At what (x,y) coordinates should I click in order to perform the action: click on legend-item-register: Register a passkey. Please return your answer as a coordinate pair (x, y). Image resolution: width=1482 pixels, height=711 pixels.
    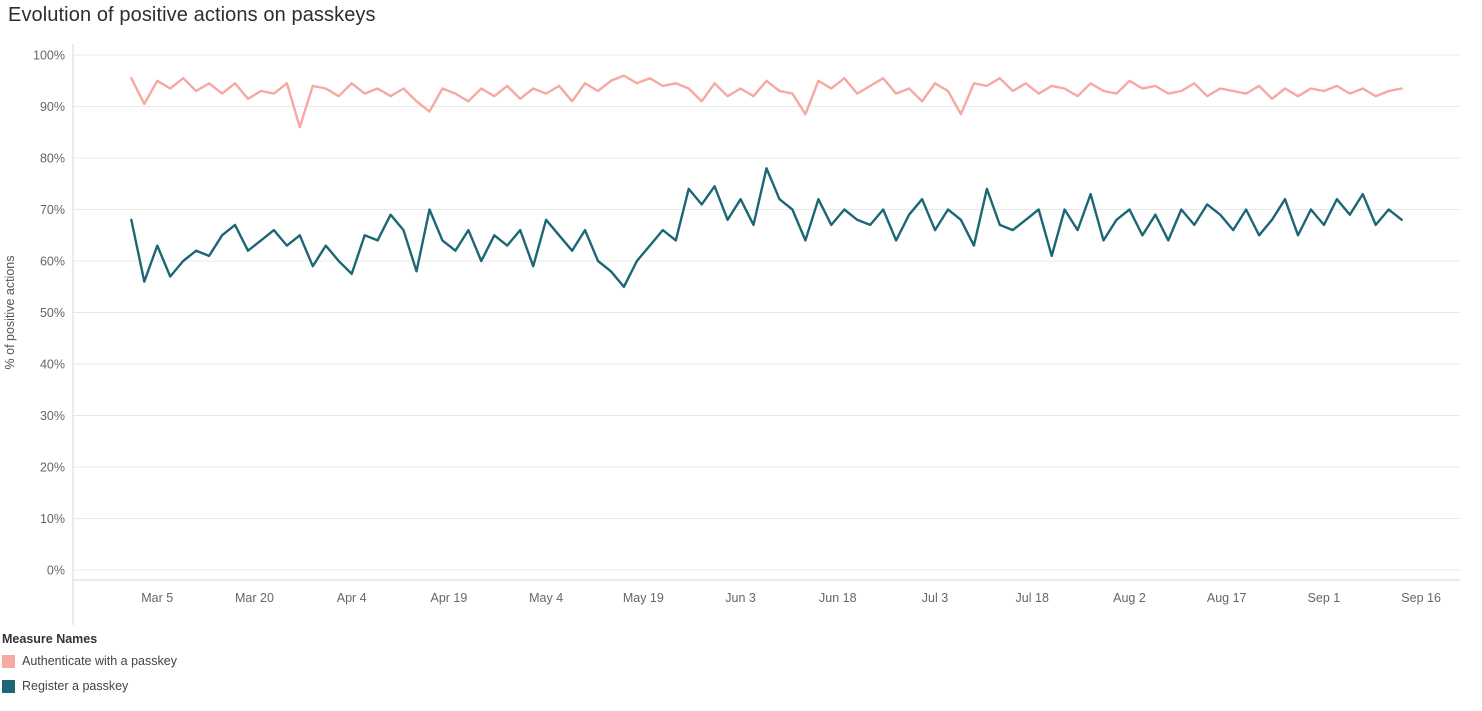
    Looking at the image, I should click on (202, 686).